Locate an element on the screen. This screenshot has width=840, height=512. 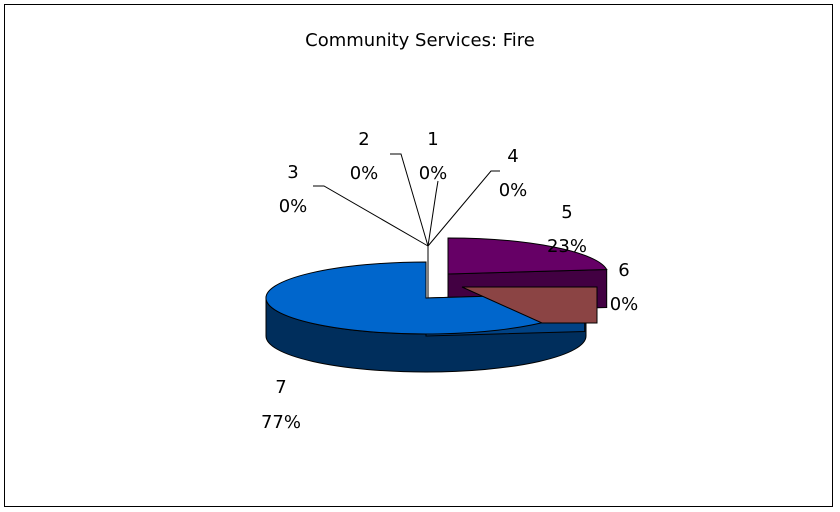
slice-label-6-name: 6 is located at coordinates (623, 270).